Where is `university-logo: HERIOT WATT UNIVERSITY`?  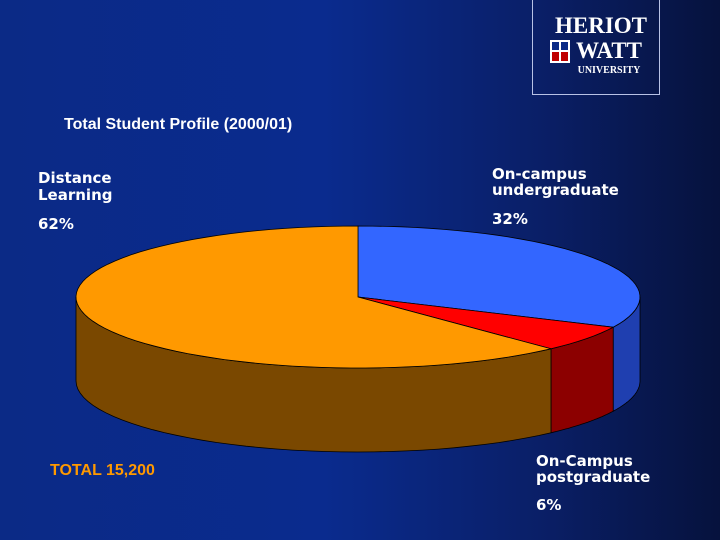 university-logo: HERIOT WATT UNIVERSITY is located at coordinates (596, 47).